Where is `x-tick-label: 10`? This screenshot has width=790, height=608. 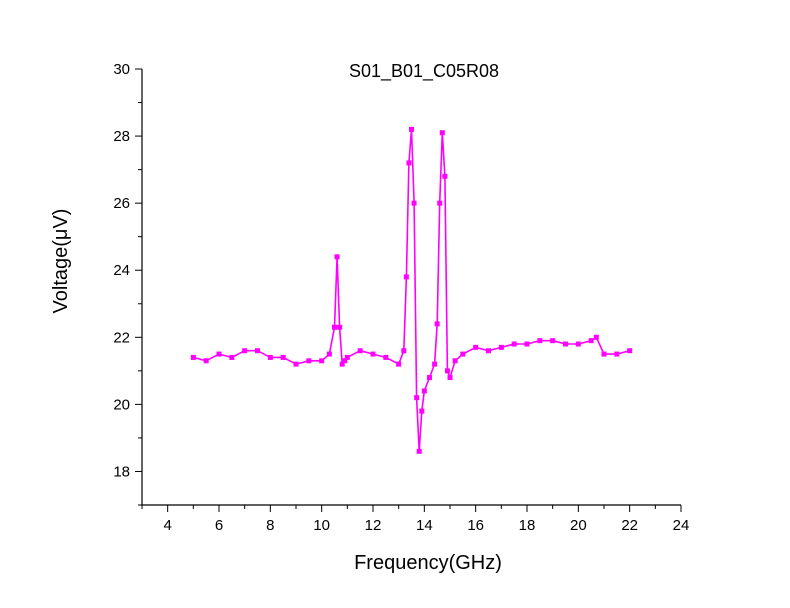 x-tick-label: 10 is located at coordinates (321, 525).